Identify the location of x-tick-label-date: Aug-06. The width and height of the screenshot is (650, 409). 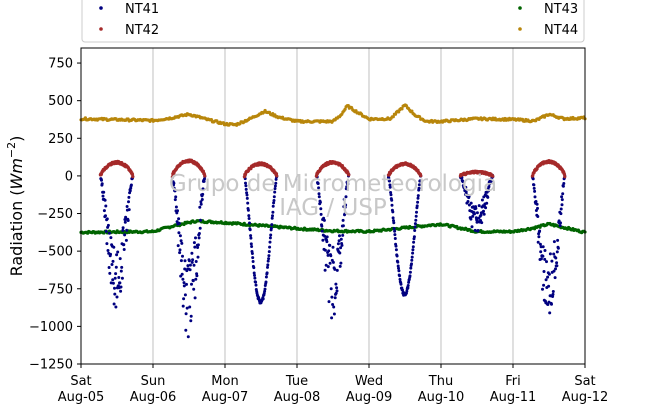
(153, 397).